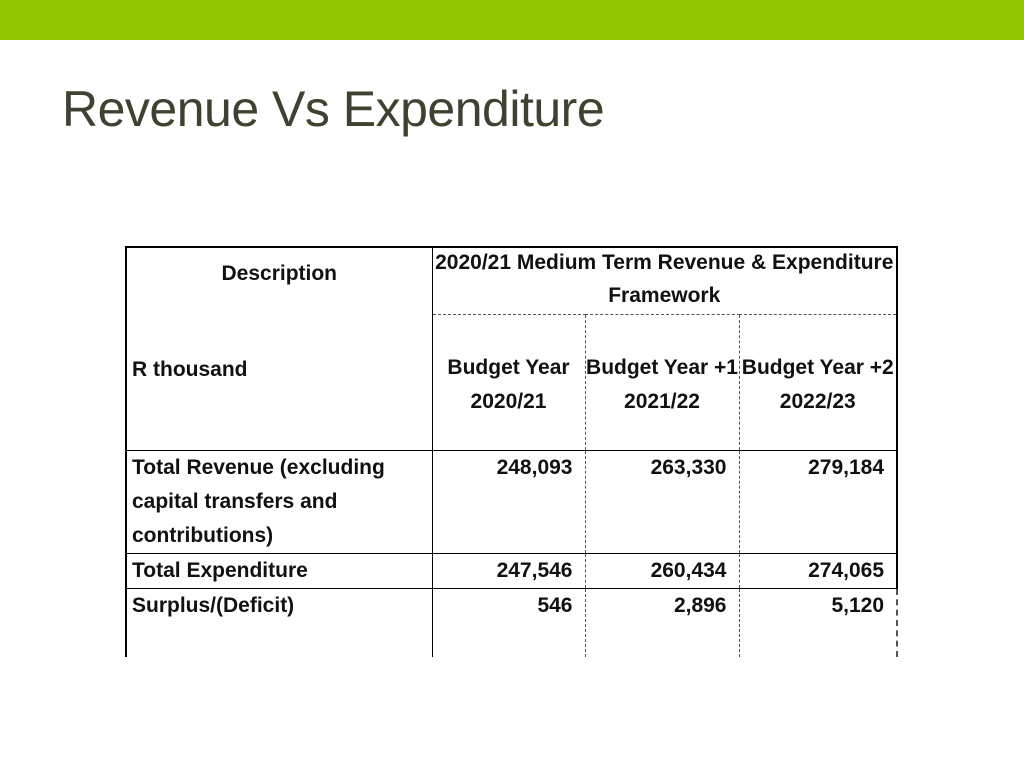  What do you see at coordinates (819, 571) in the screenshot?
I see `table-cell: 274,065` at bounding box center [819, 571].